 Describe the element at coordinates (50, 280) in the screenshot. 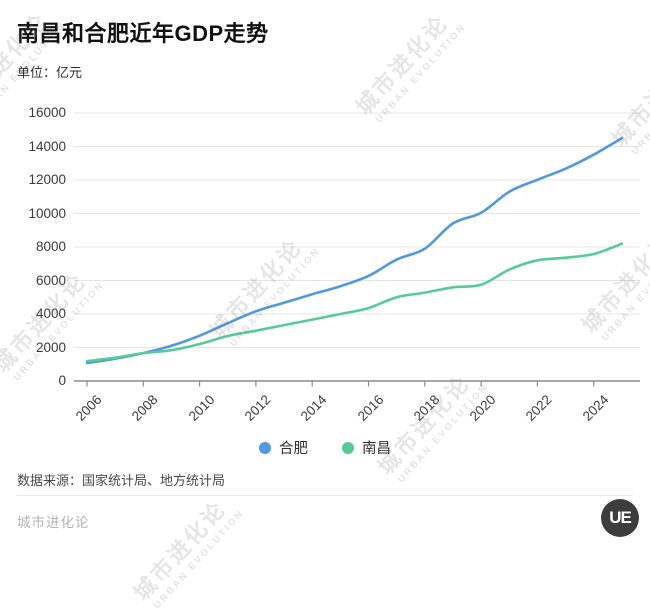

I see `y-tick-label: 6000` at that location.